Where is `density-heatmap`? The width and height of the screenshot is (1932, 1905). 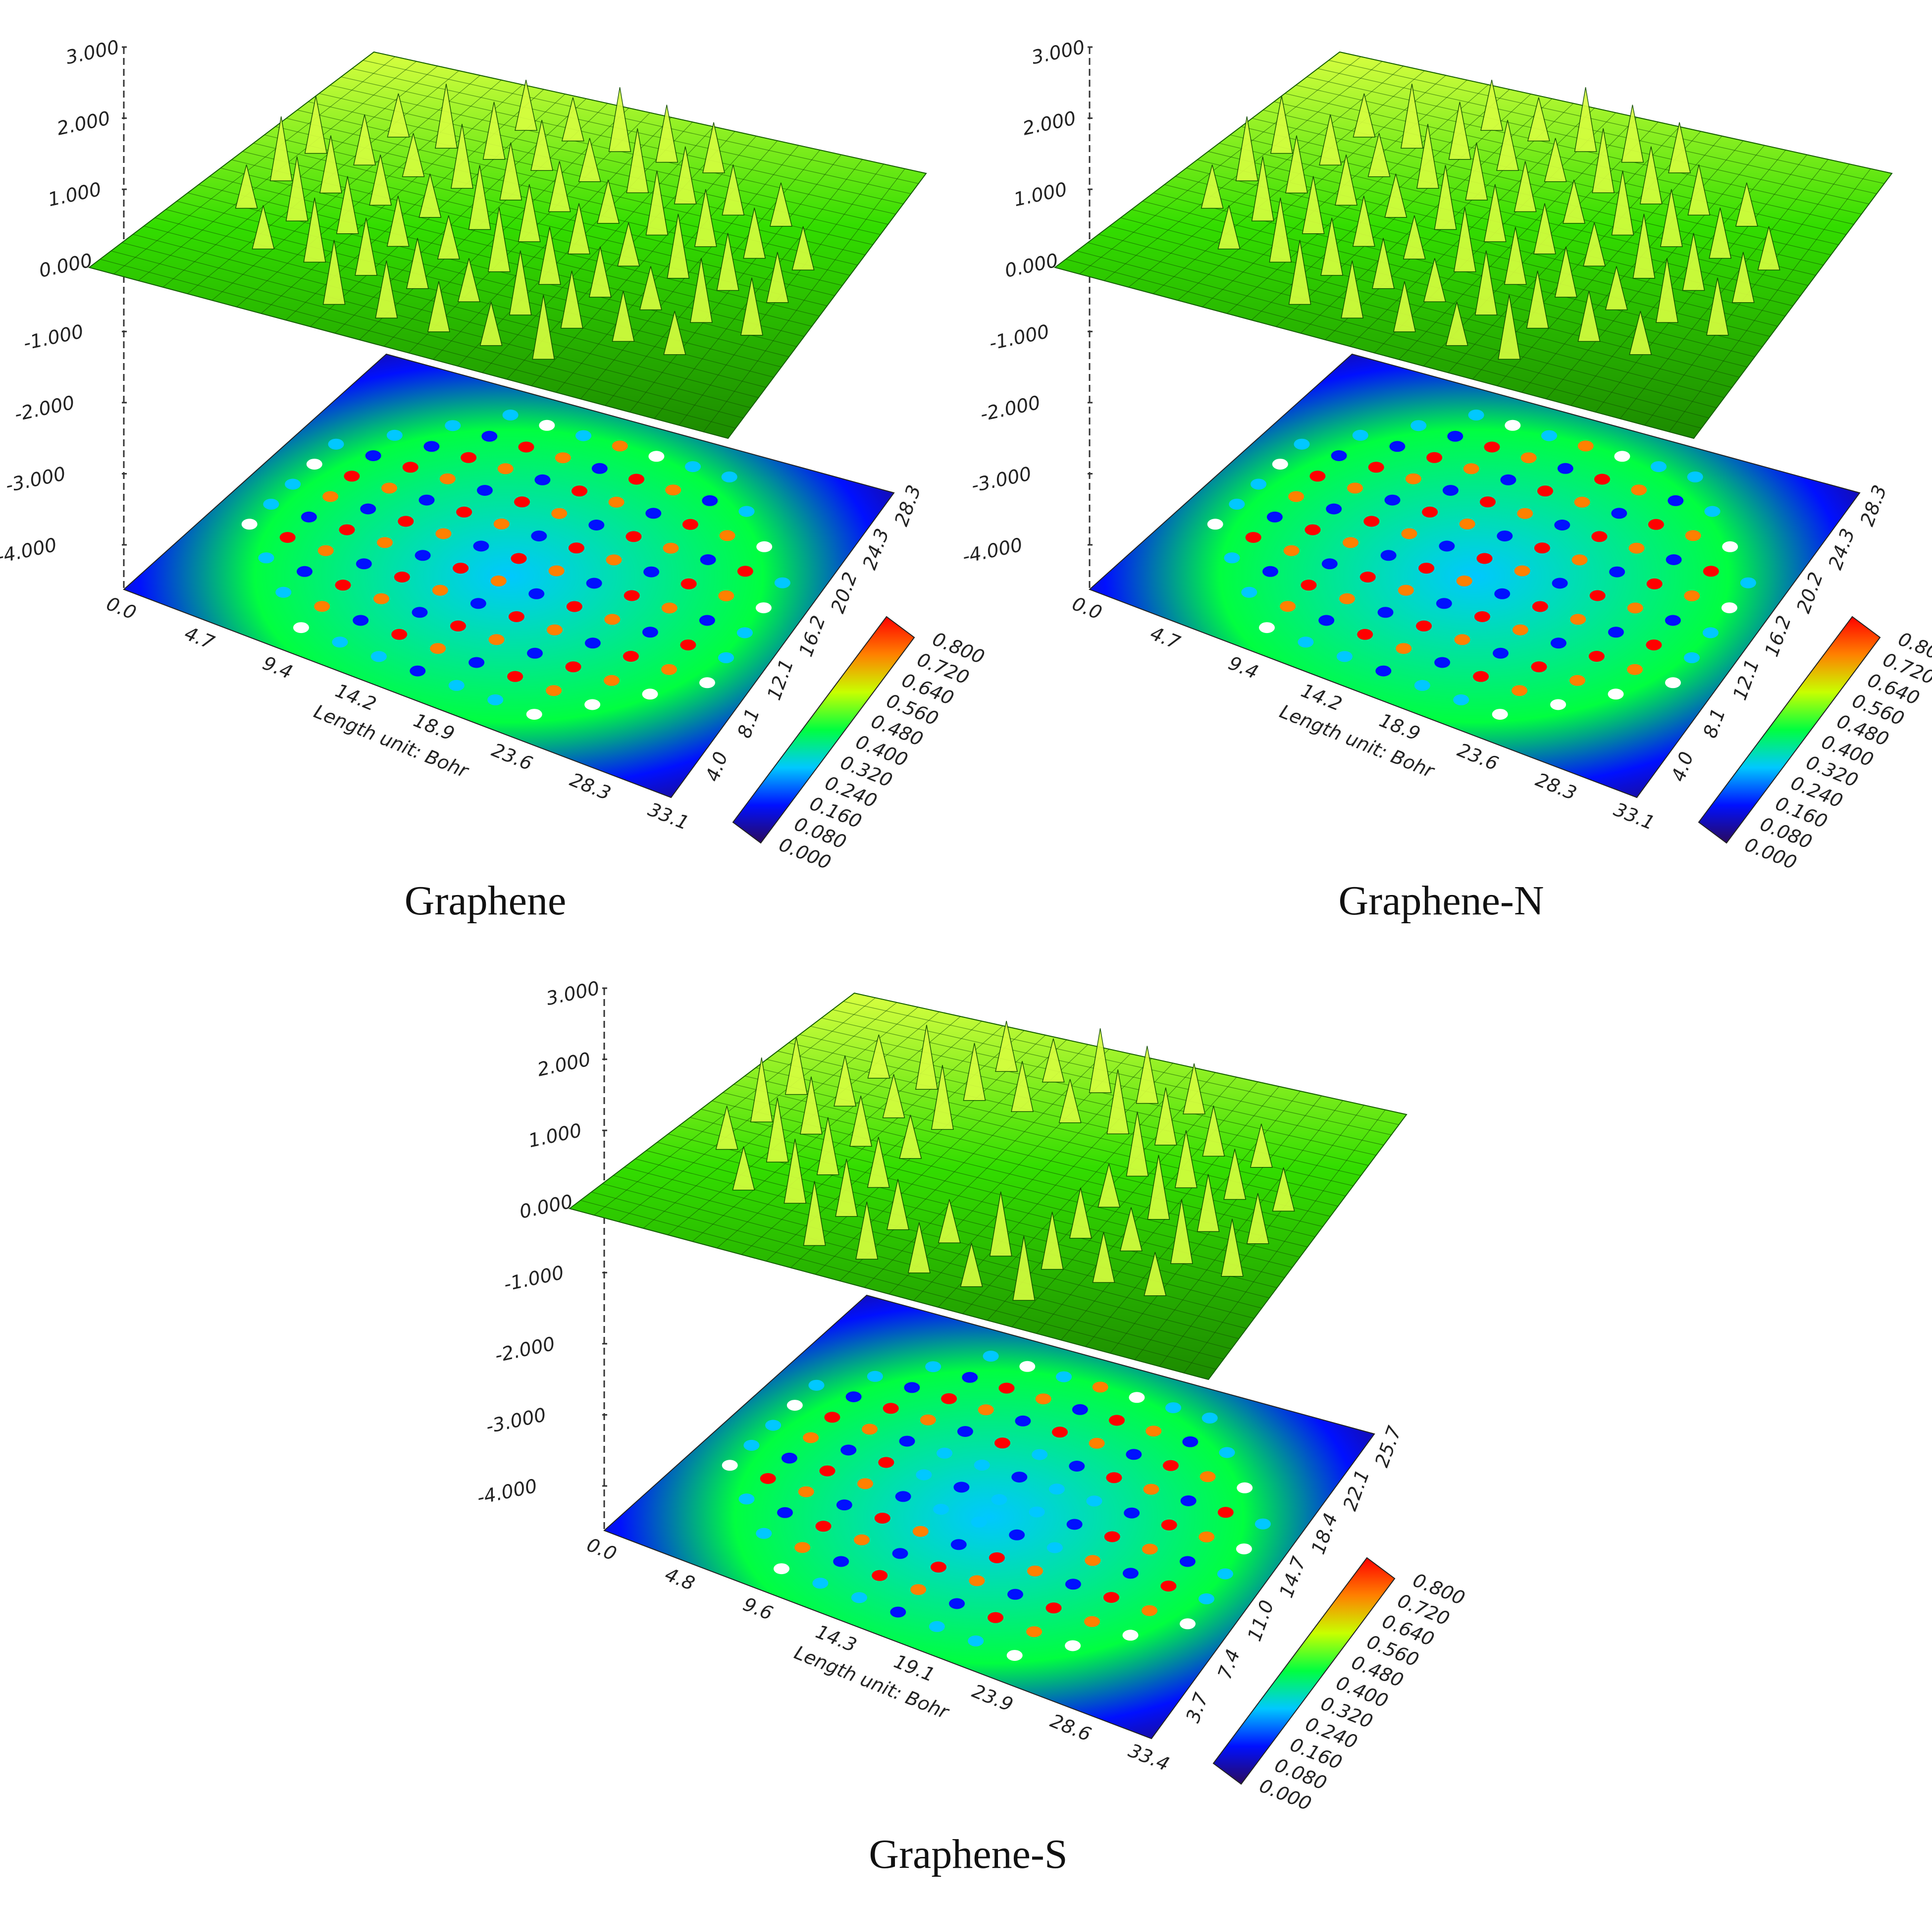
density-heatmap is located at coordinates (1475, 575).